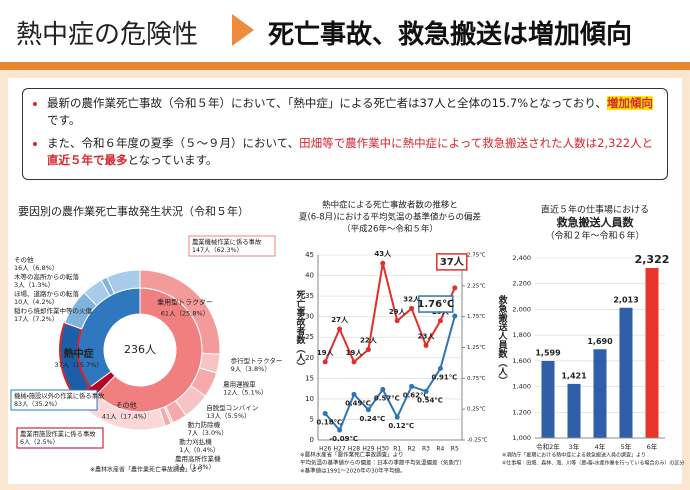 This screenshot has width=690, height=490. Describe the element at coordinates (173, 143) in the screenshot. I see `text: また、令和６年度の夏季（５～９月）において、` at that location.